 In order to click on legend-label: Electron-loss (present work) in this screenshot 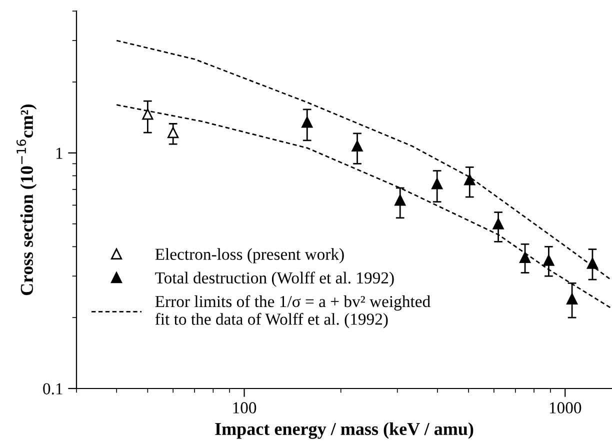, I will do `click(249, 256)`.